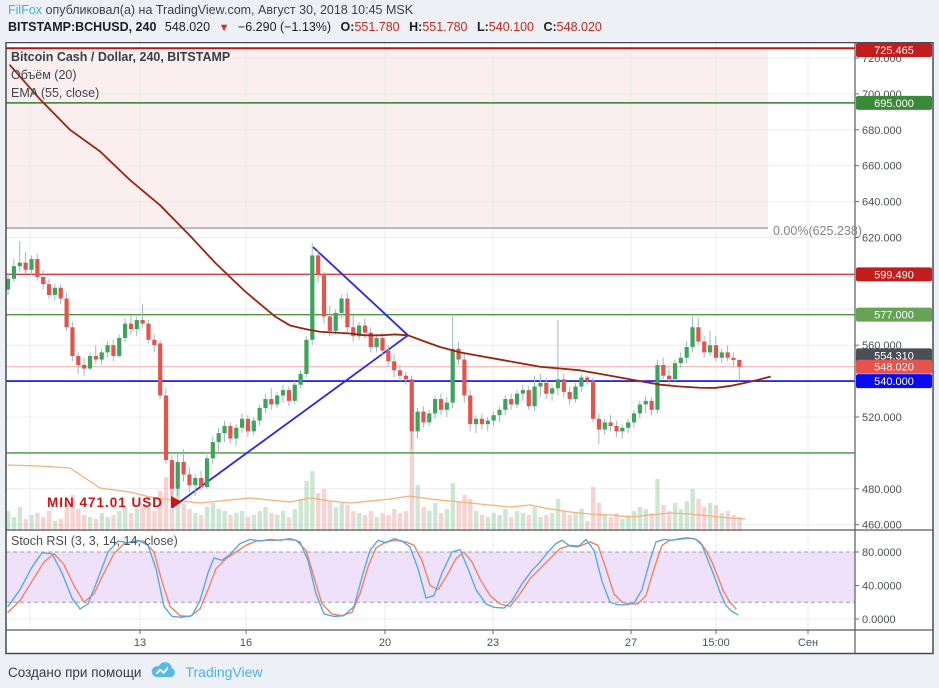  What do you see at coordinates (347, 27) in the screenshot?
I see `open-label: O:` at bounding box center [347, 27].